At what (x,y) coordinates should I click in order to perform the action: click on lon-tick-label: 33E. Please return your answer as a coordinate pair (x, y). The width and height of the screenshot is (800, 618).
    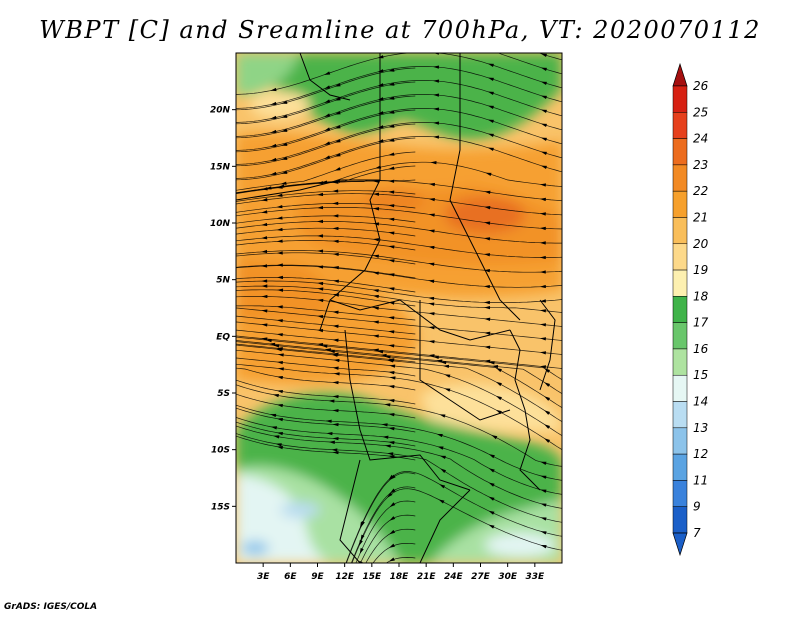
    Looking at the image, I should click on (535, 577).